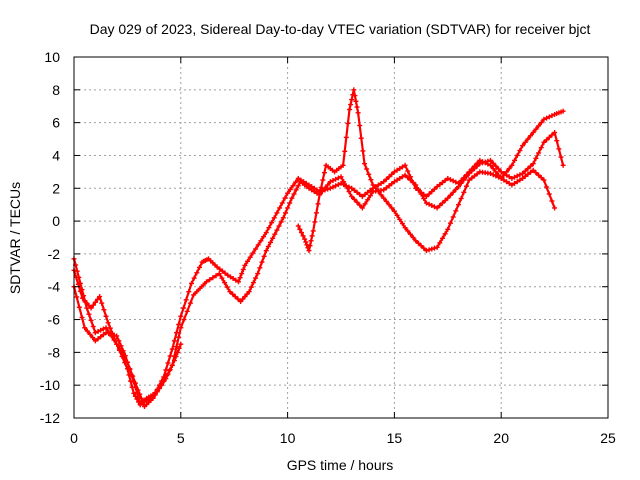 Image resolution: width=640 pixels, height=480 pixels. I want to click on y-tick-label: 6, so click(56, 123).